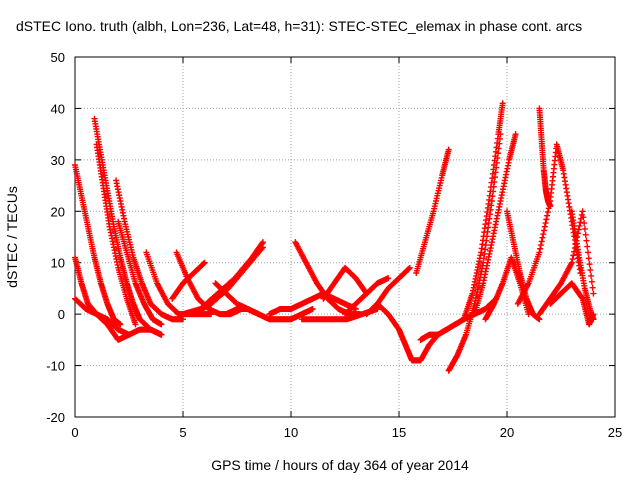 Image resolution: width=640 pixels, height=480 pixels. I want to click on x-axis-label: GPS time / hours of day 364 of year 2014, so click(340, 465).